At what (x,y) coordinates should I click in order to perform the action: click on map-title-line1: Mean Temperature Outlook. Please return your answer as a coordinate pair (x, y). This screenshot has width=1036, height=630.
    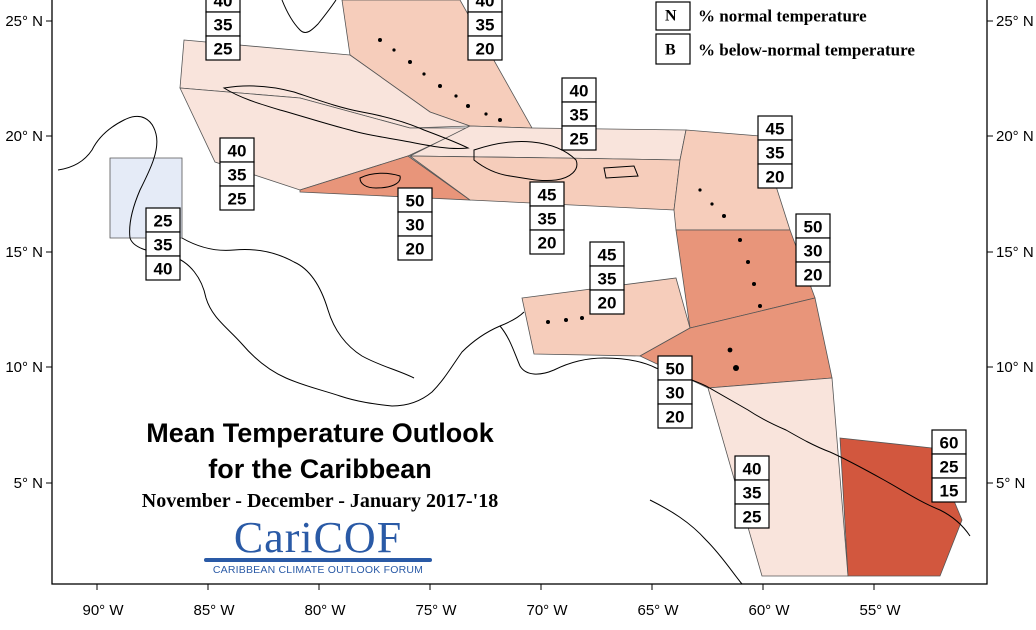
    Looking at the image, I should click on (320, 433).